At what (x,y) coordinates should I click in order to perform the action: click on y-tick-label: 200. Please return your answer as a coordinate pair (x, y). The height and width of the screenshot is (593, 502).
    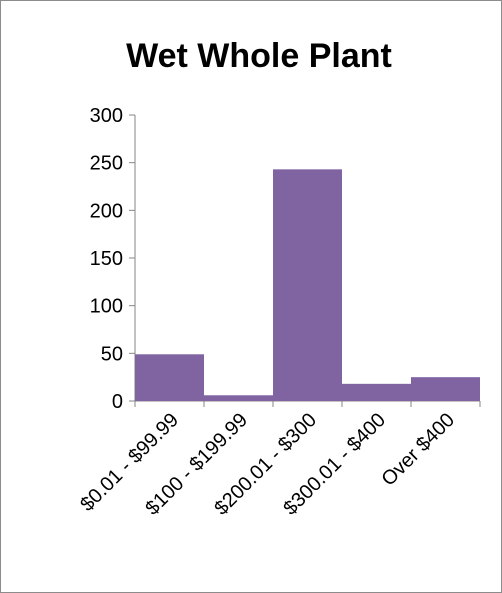
    Looking at the image, I should click on (106, 211).